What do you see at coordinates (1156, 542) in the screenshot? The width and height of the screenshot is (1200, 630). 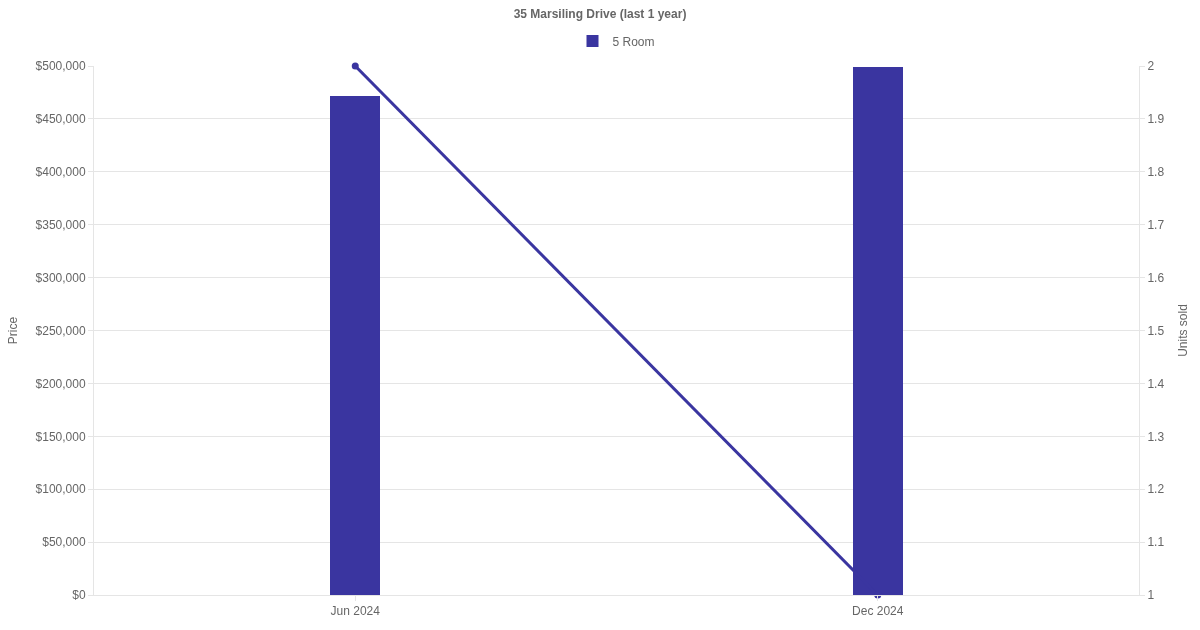 I see `y2-tick-label: 1.1` at bounding box center [1156, 542].